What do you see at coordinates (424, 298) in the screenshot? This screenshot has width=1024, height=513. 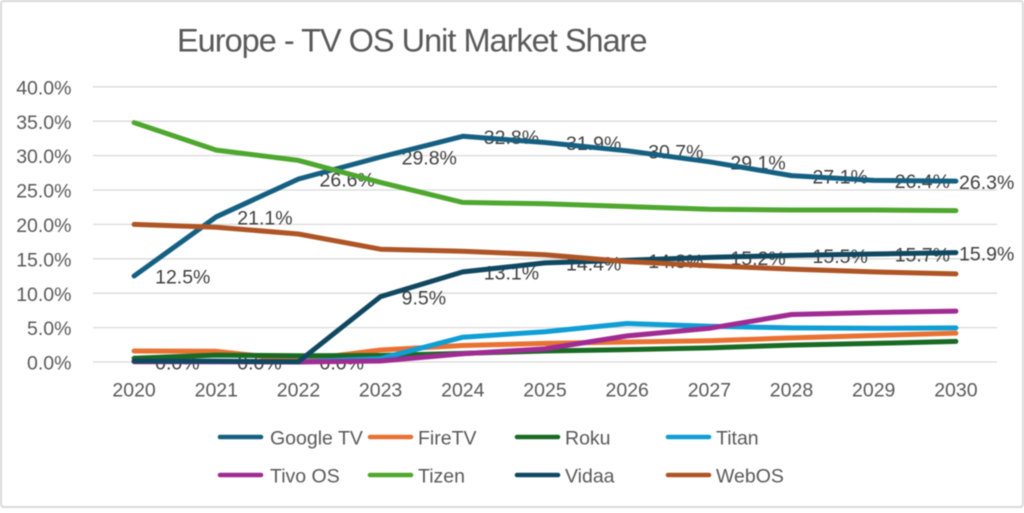 I see `svg-text: 9.5%` at bounding box center [424, 298].